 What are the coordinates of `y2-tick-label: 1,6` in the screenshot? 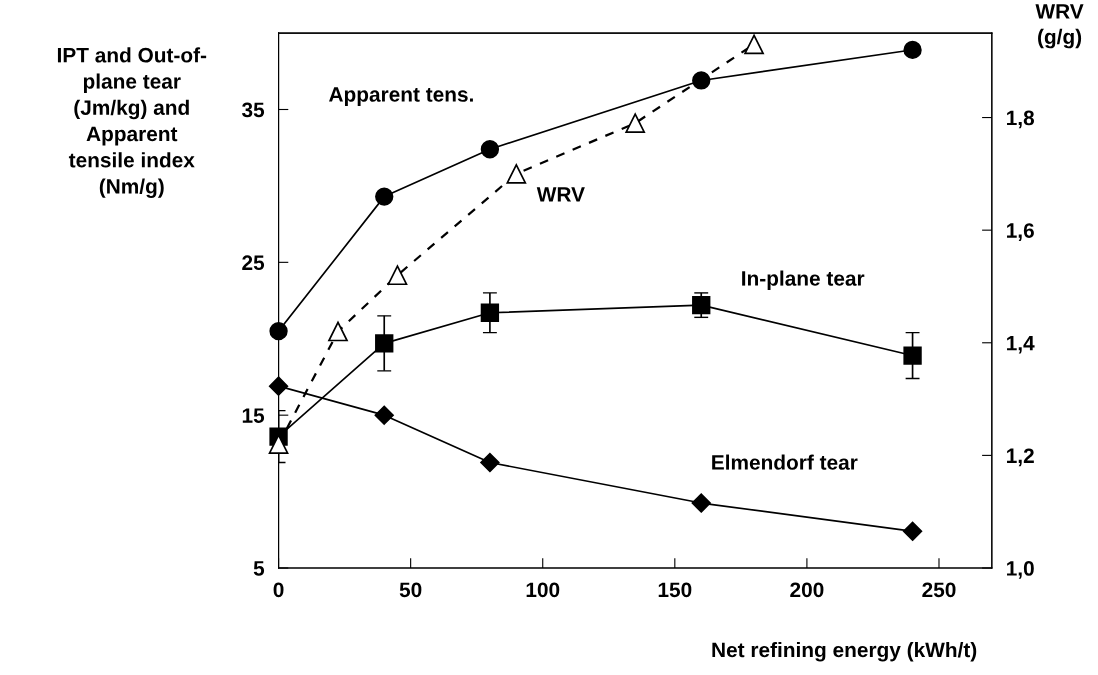 It's located at (1020, 232).